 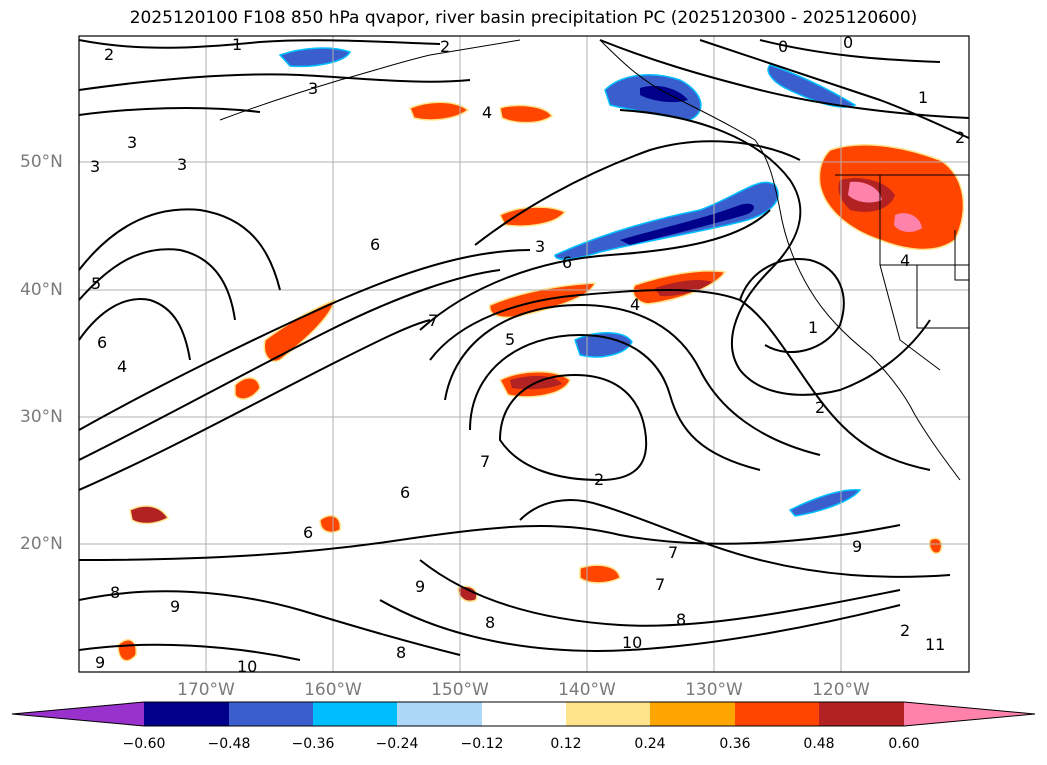 I want to click on colorbar-outline, so click(x=523, y=714).